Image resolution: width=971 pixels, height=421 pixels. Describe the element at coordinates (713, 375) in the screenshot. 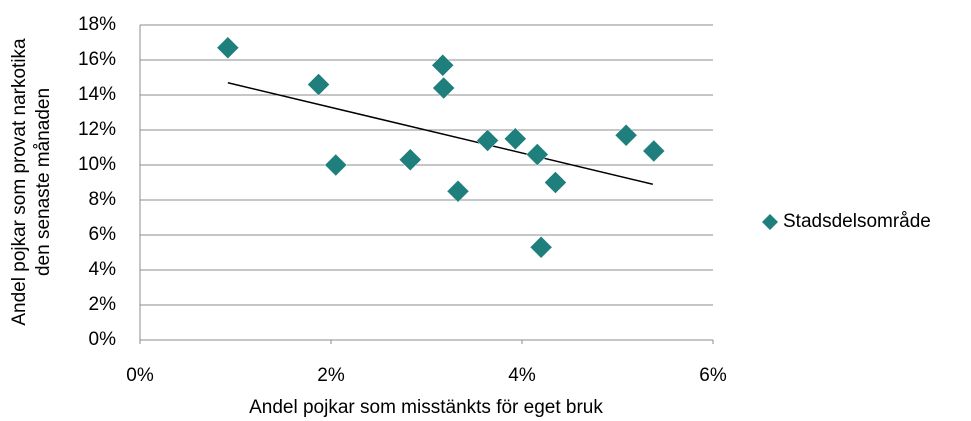

I see `x-tick-label: 6%` at that location.